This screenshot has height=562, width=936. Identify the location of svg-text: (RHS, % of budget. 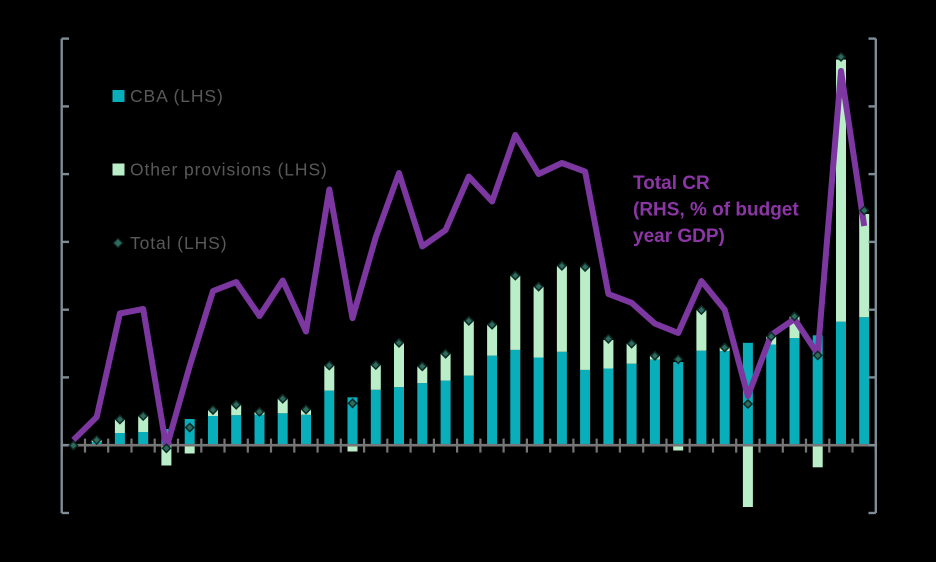
(716, 210).